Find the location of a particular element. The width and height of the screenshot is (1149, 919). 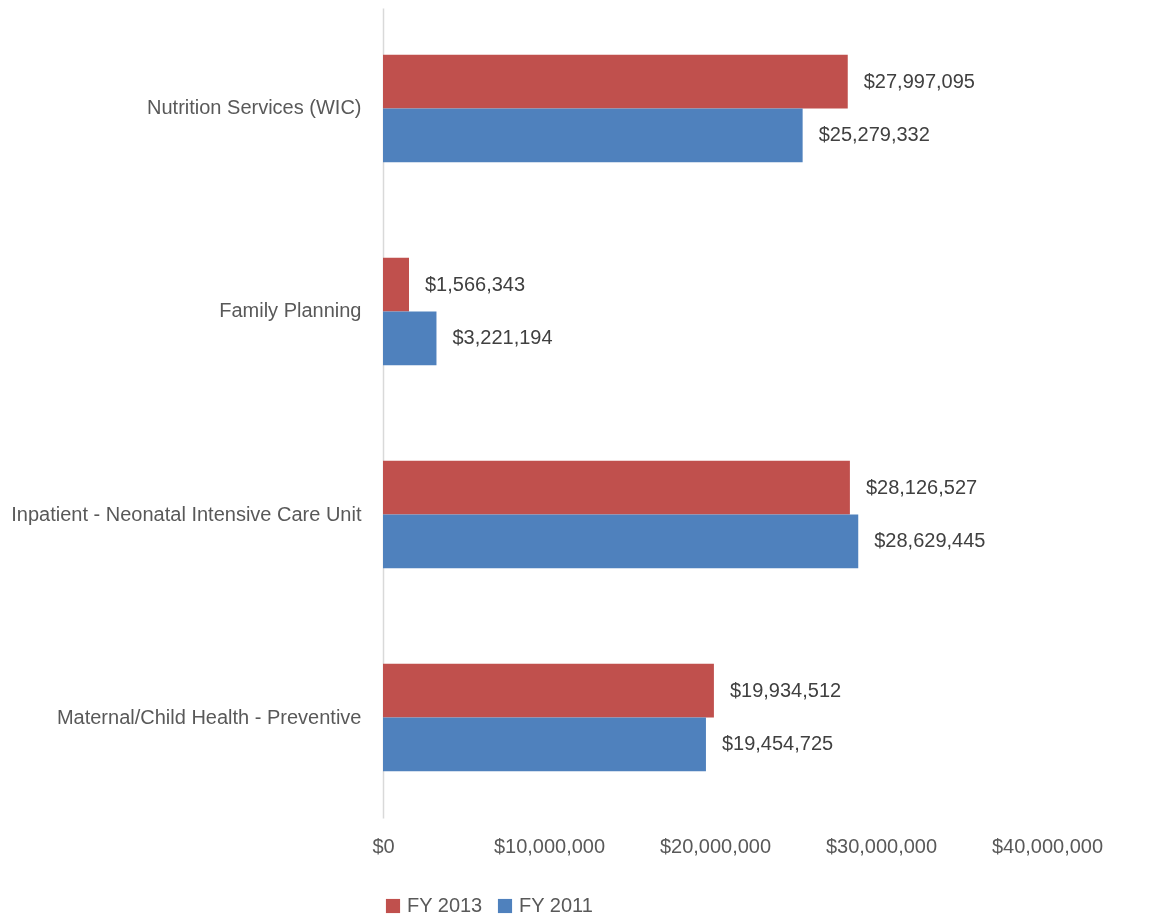

legend-label: FY 2011 is located at coordinates (556, 905).